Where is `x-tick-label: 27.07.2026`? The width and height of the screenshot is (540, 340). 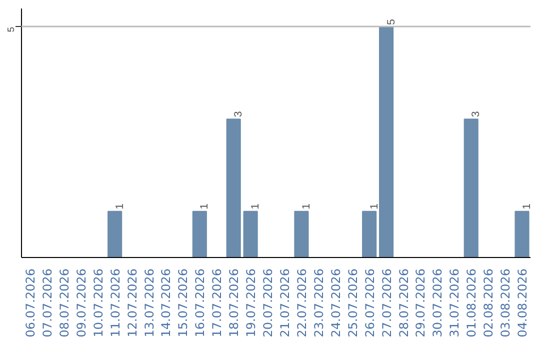
x-tick-label: 27.07.2026 is located at coordinates (387, 303).